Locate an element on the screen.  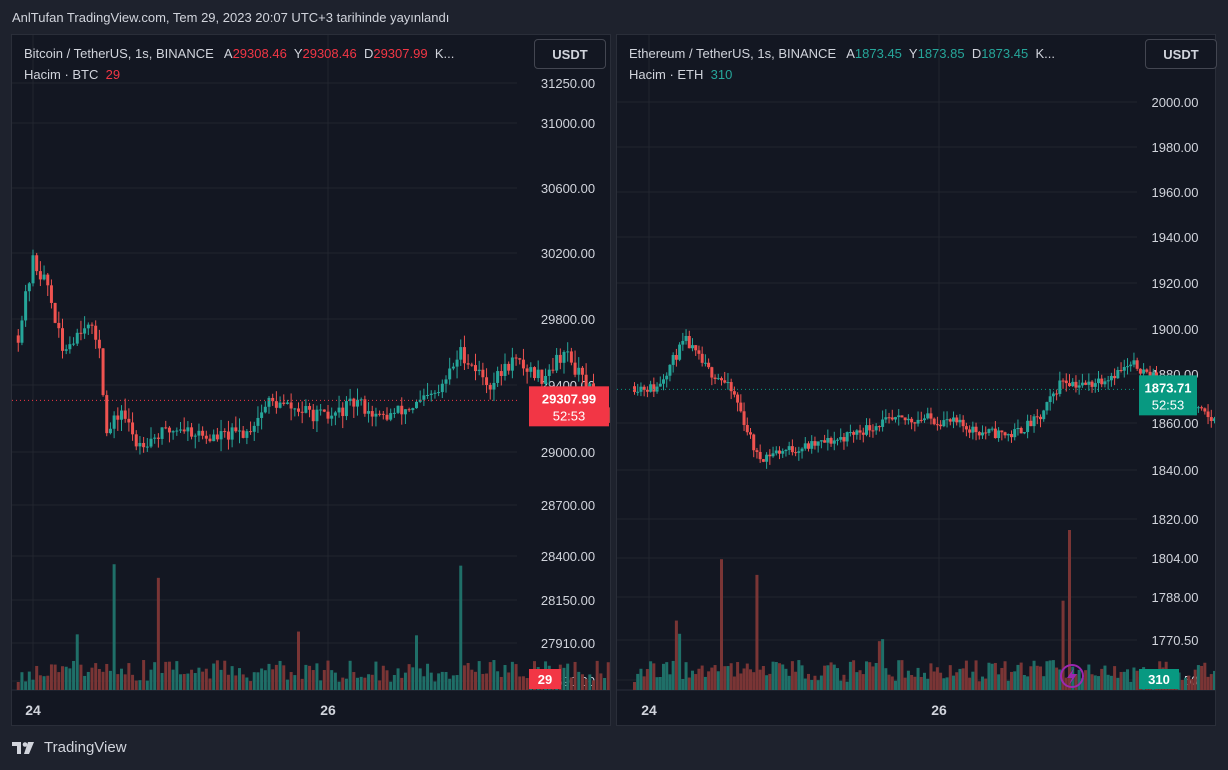
btc-volume-label: Hacim · BTC is located at coordinates (61, 74).